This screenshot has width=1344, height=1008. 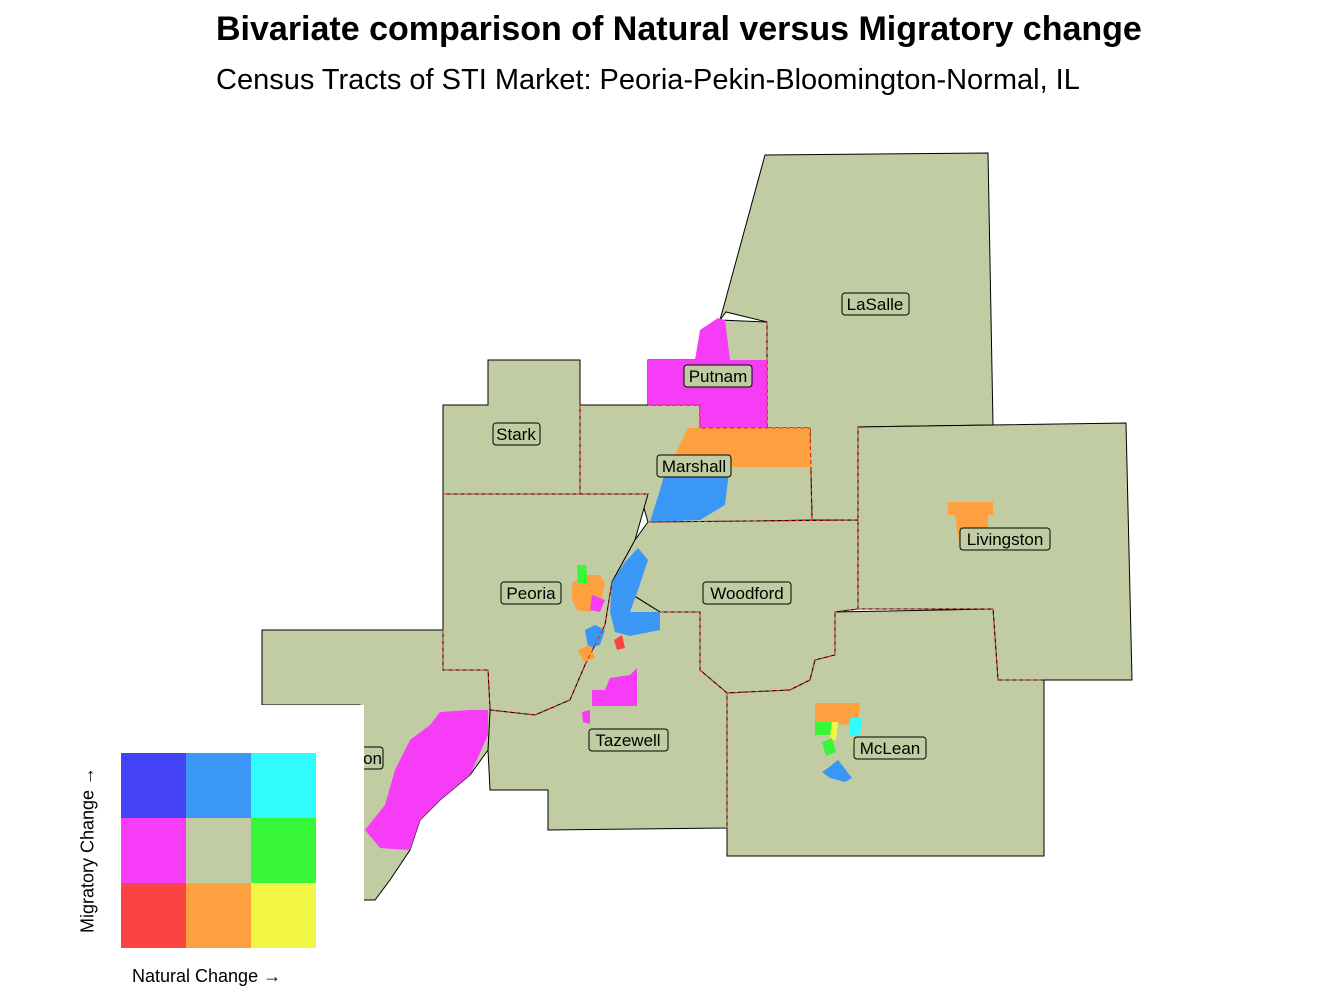 I want to click on label-lasalle: LaSalle, so click(x=875, y=304).